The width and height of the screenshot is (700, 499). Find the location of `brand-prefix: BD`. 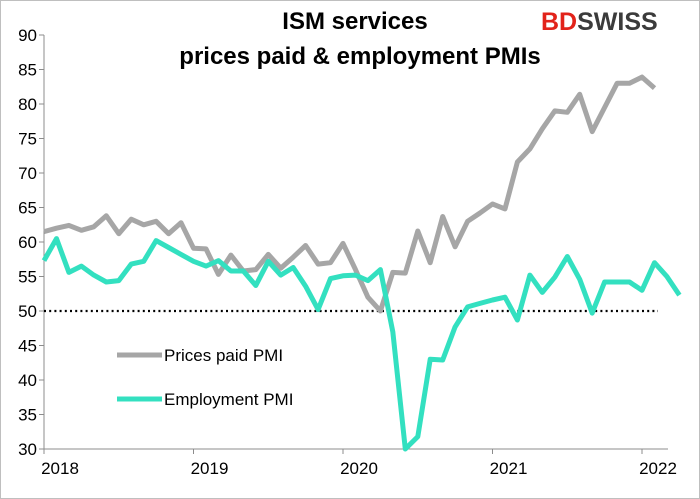

brand-prefix: BD is located at coordinates (559, 22).